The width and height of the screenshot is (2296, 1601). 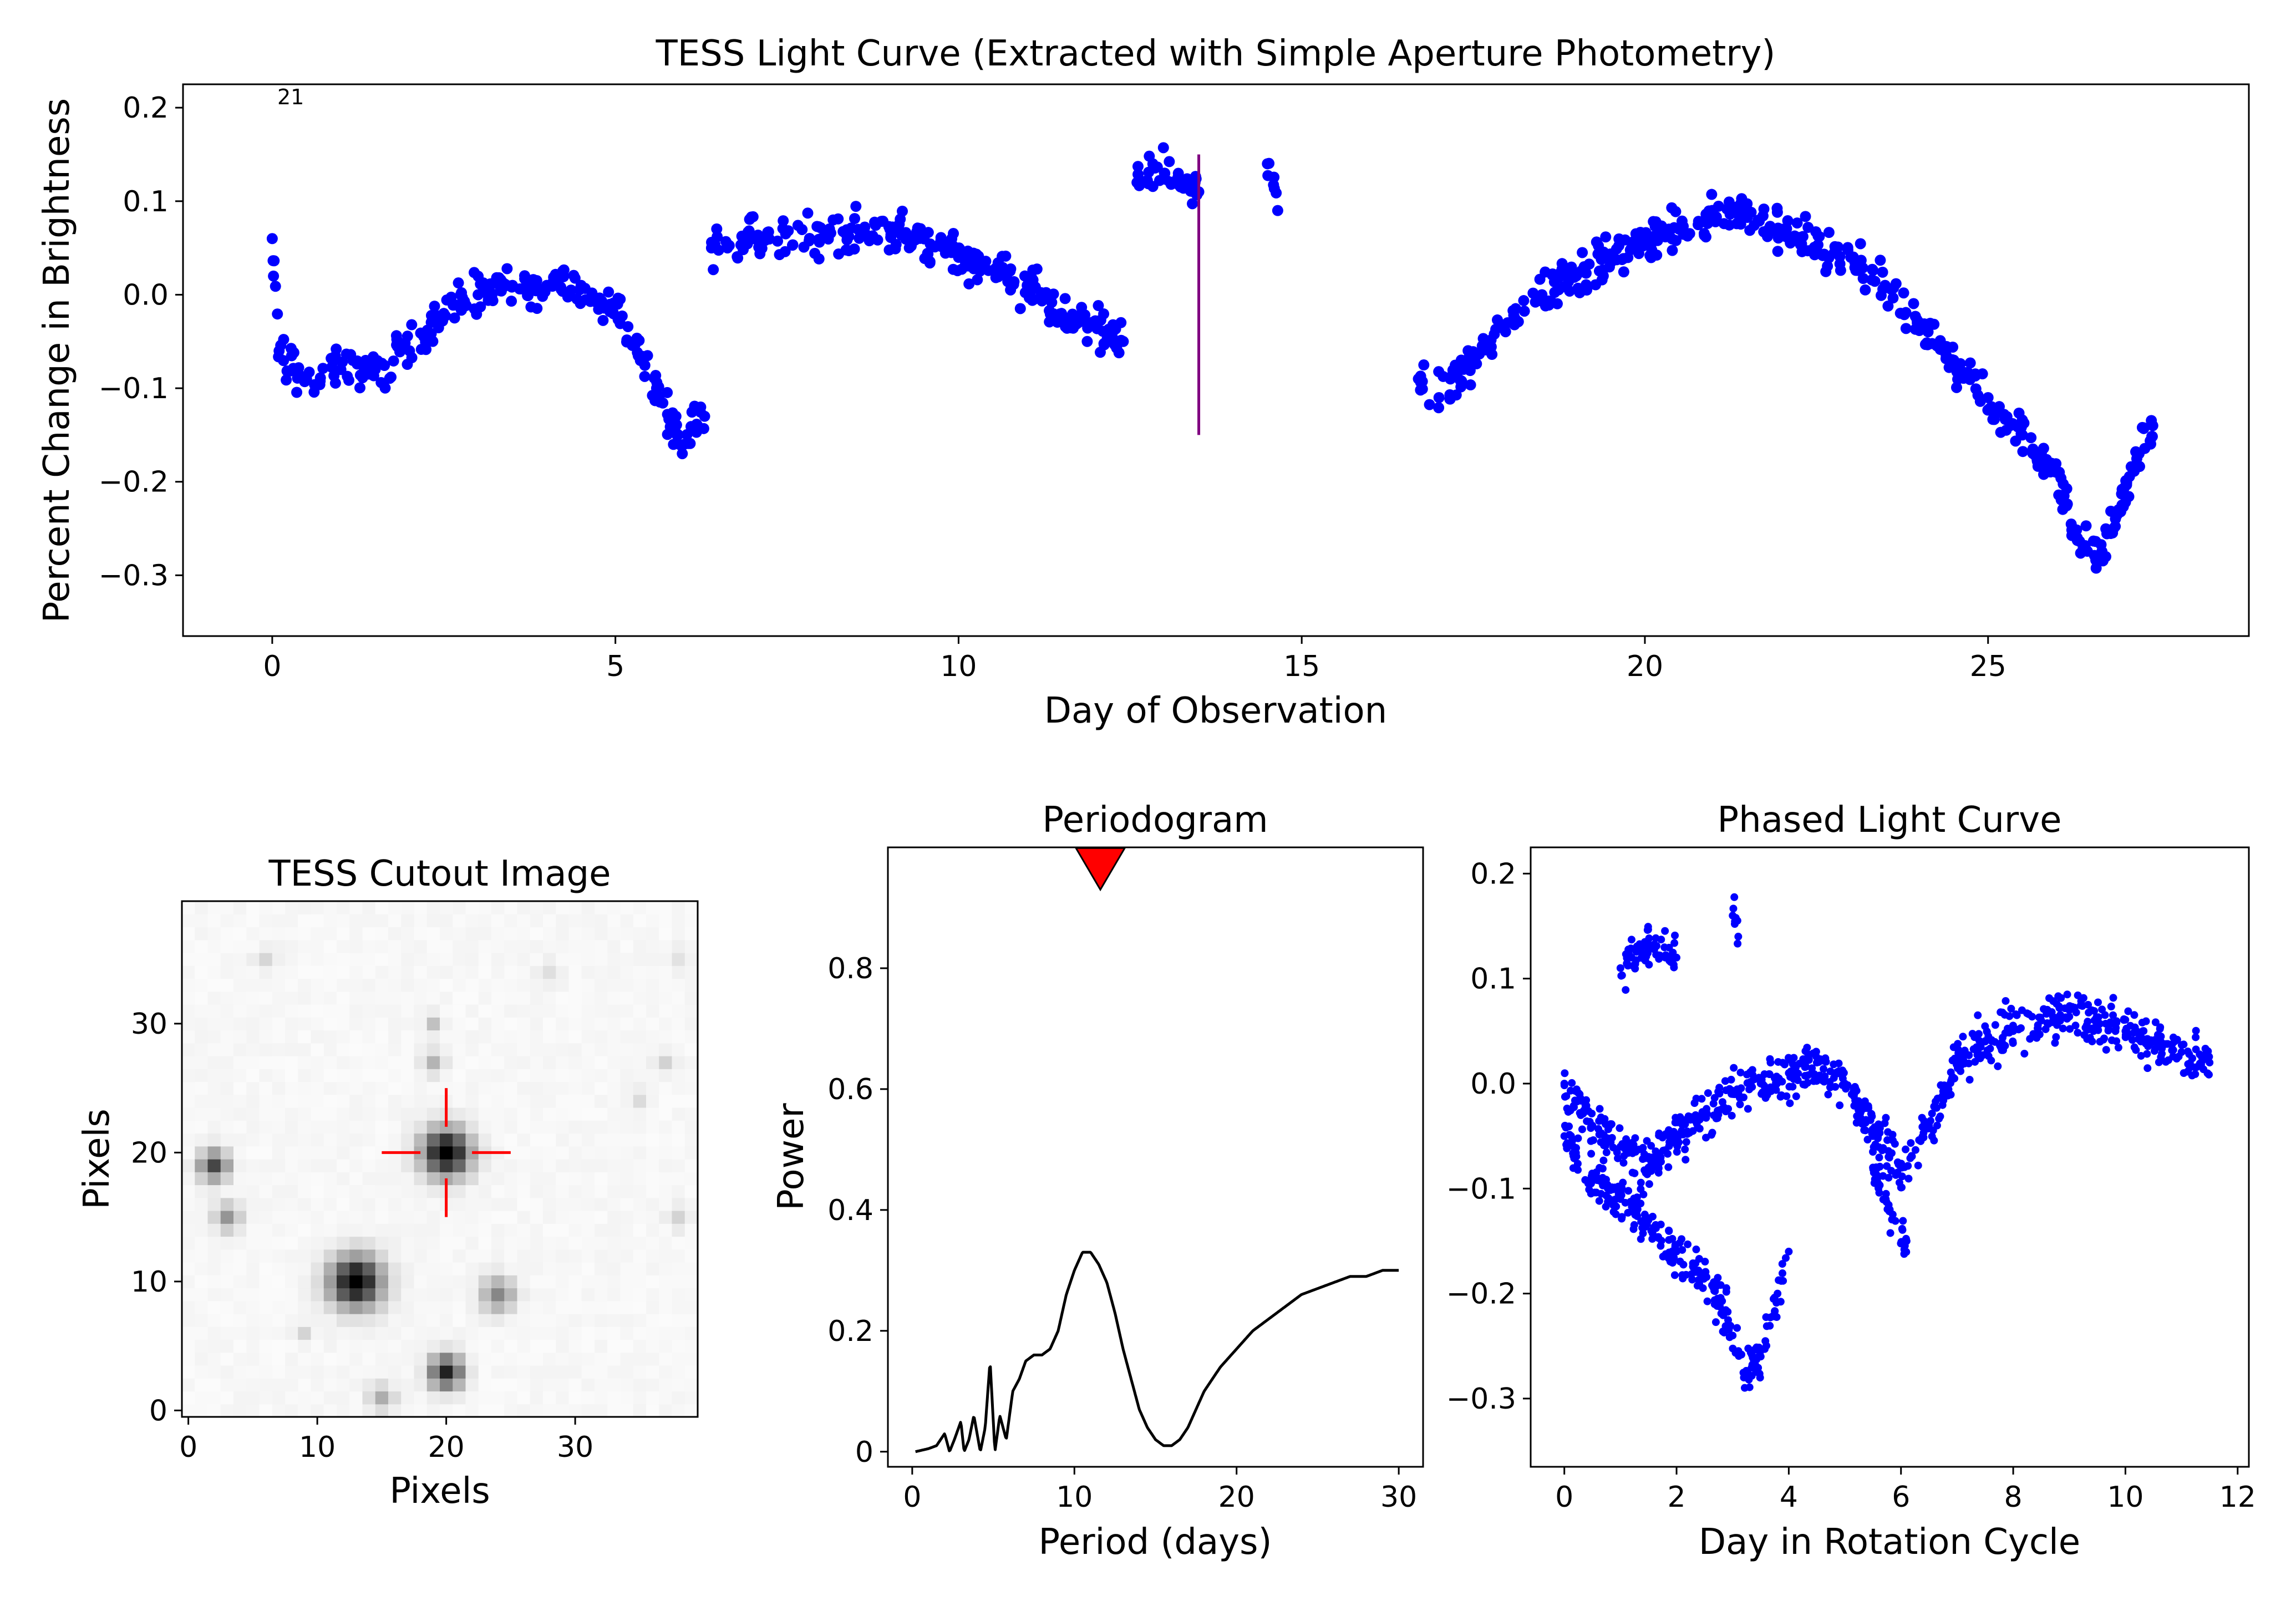 What do you see at coordinates (272, 666) in the screenshot?
I see `x-tick-label: 0` at bounding box center [272, 666].